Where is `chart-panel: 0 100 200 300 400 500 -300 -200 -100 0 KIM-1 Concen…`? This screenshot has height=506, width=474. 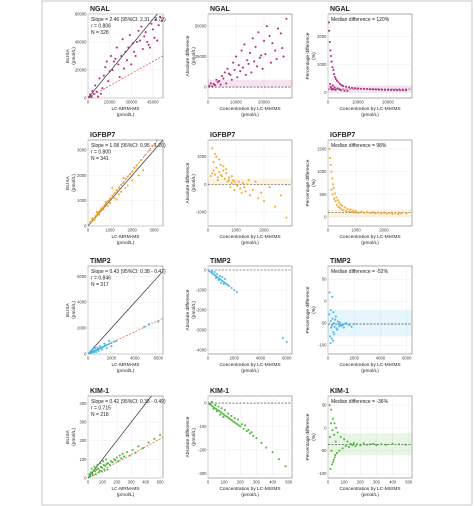
chart-panel: 0 100 200 300 400 500 -300 -200 -100 0 KIM-1 Concen… is located at coordinates (239, 443).